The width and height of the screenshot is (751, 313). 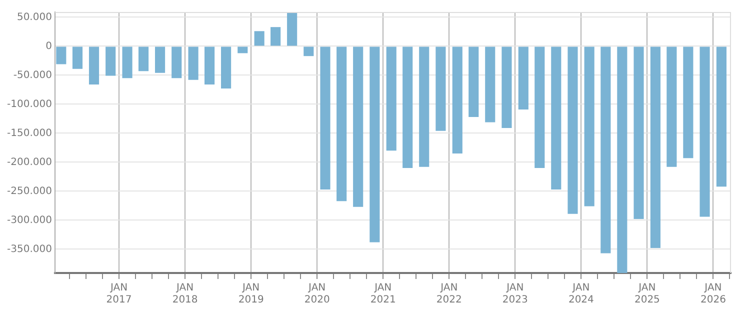 What do you see at coordinates (32, 75) in the screenshot?
I see `y-tick-label: -50.000` at bounding box center [32, 75].